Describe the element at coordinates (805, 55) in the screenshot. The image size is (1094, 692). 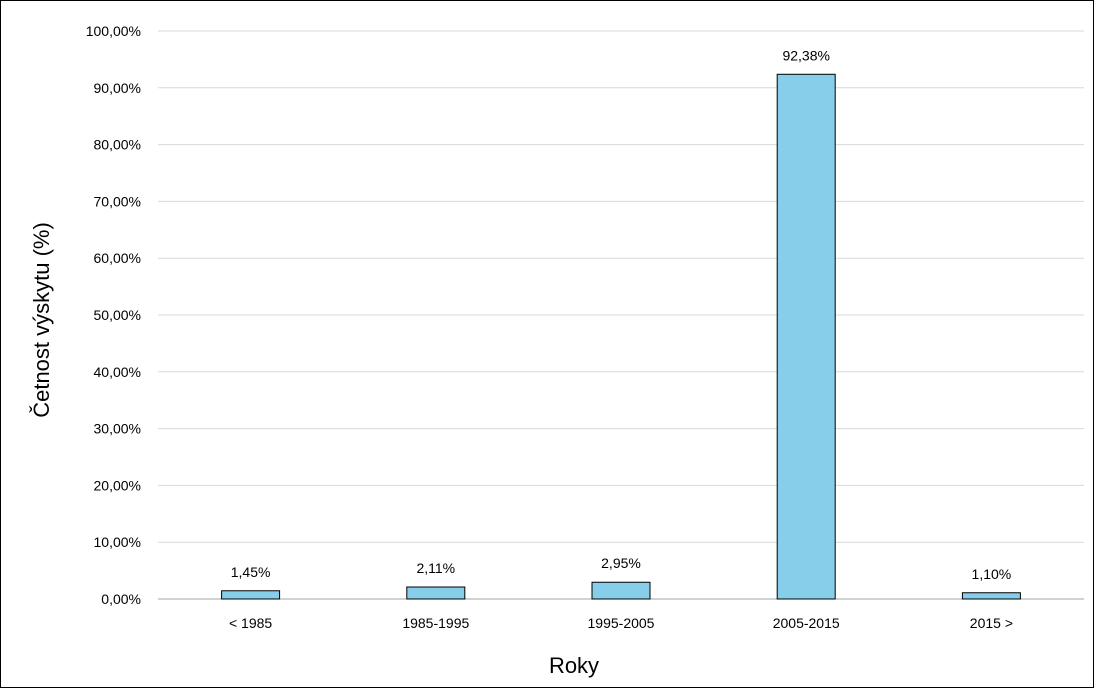
I see `data-label: 92,38%` at that location.